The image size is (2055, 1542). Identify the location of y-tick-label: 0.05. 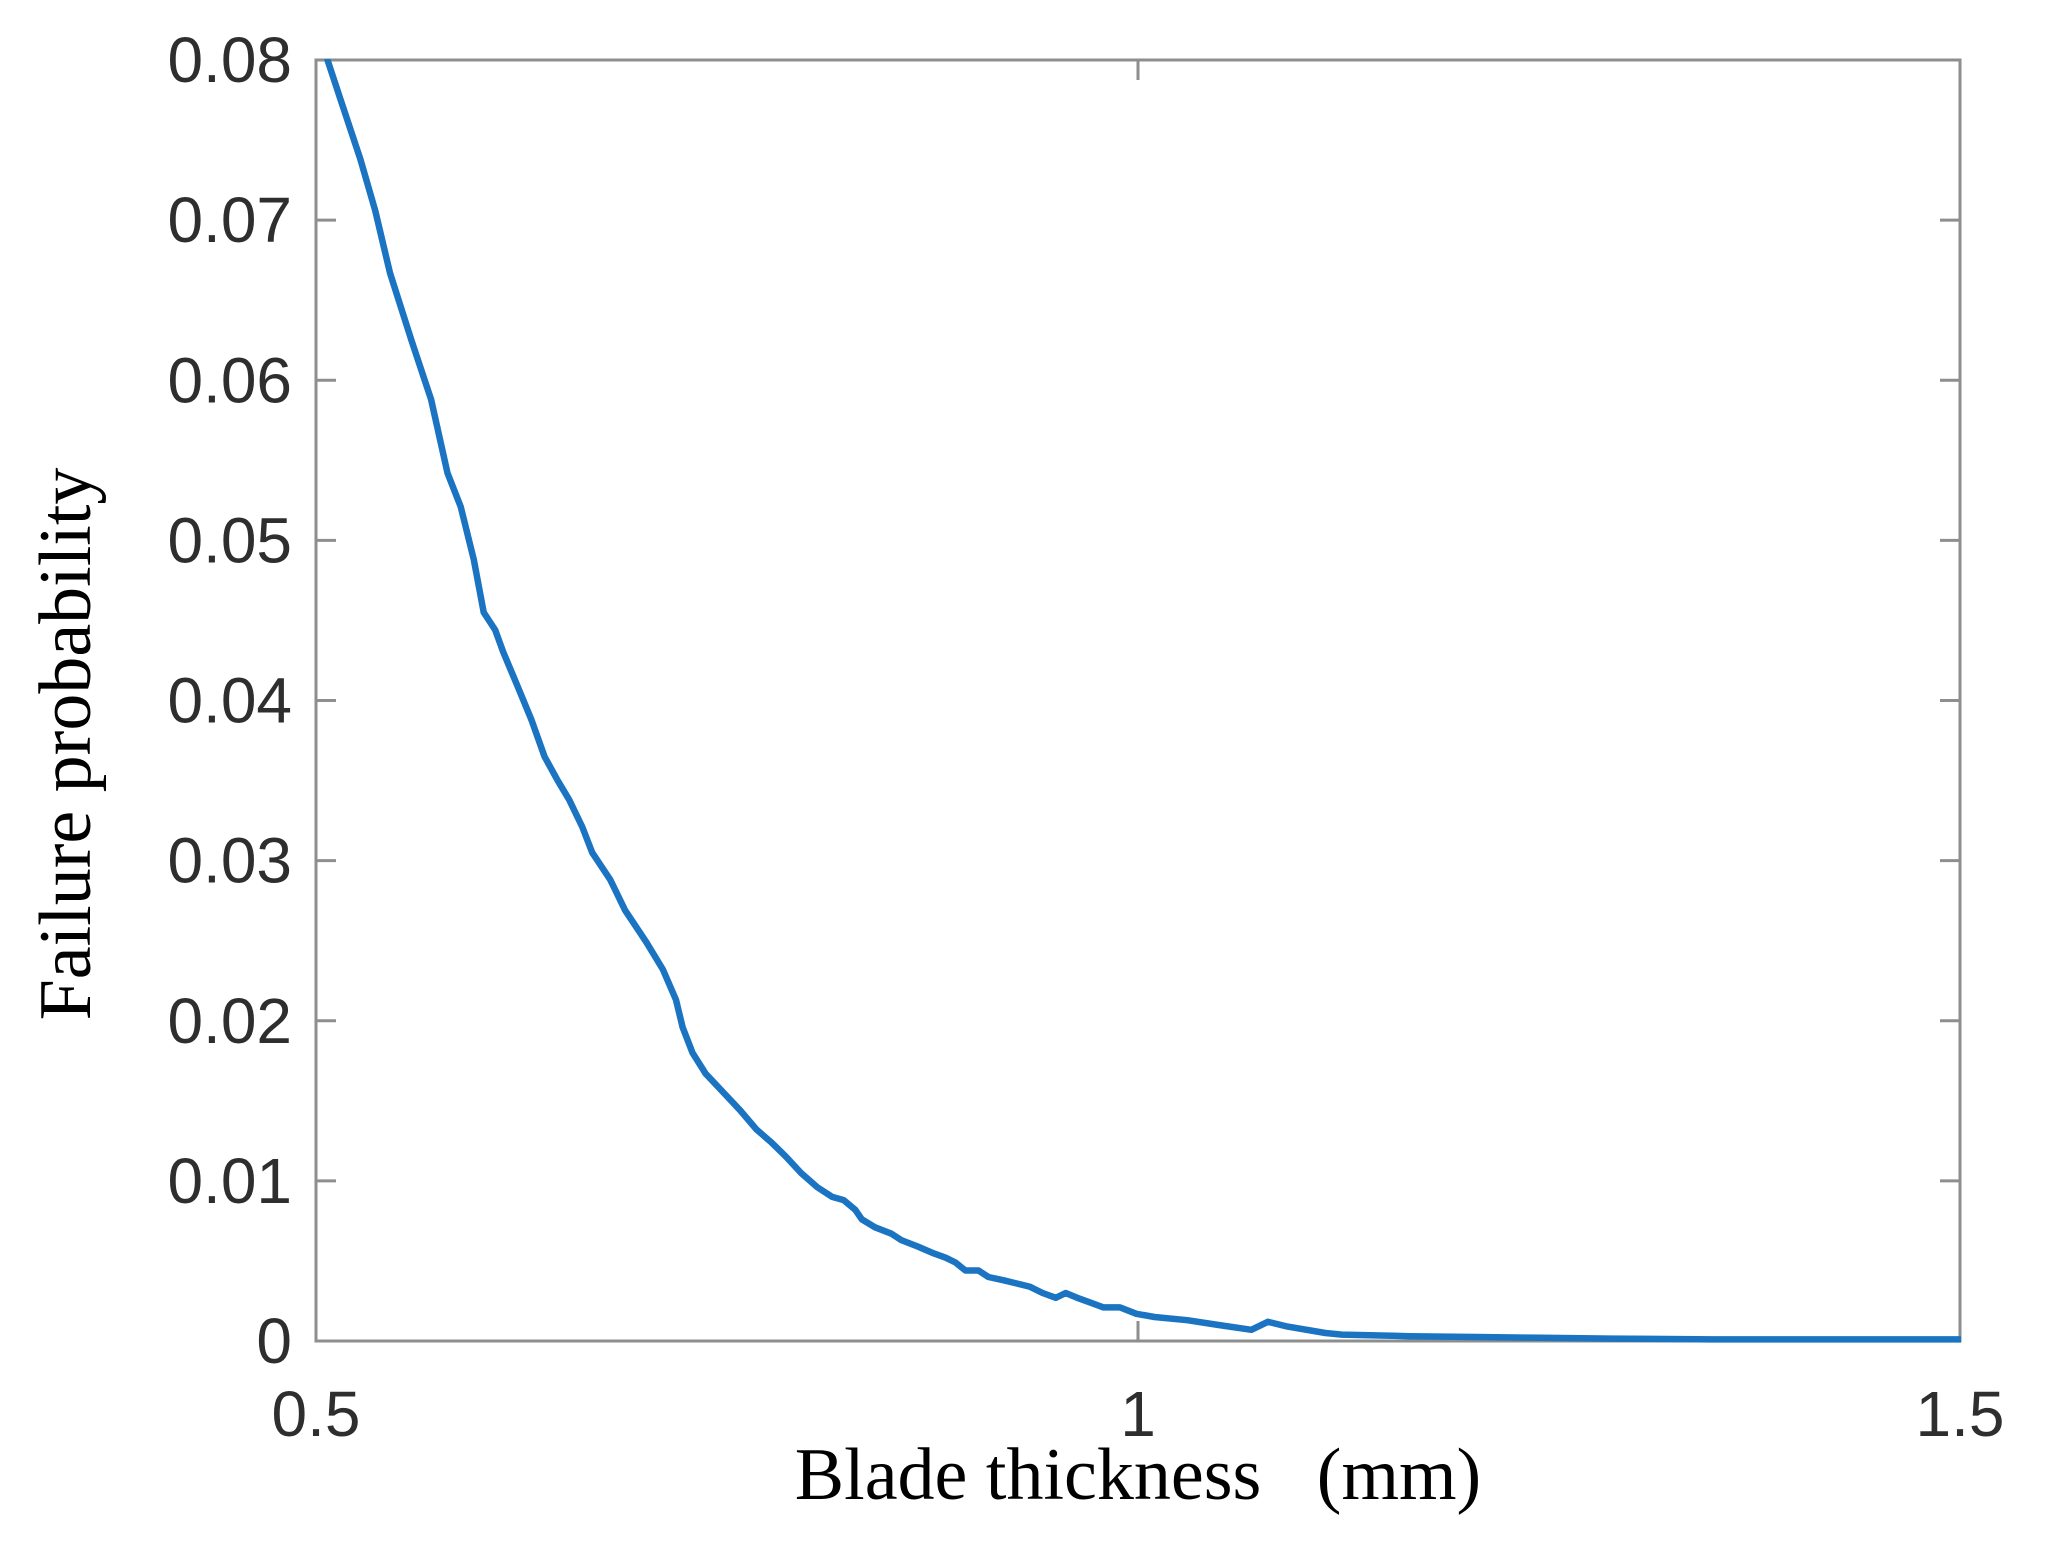
(229, 540).